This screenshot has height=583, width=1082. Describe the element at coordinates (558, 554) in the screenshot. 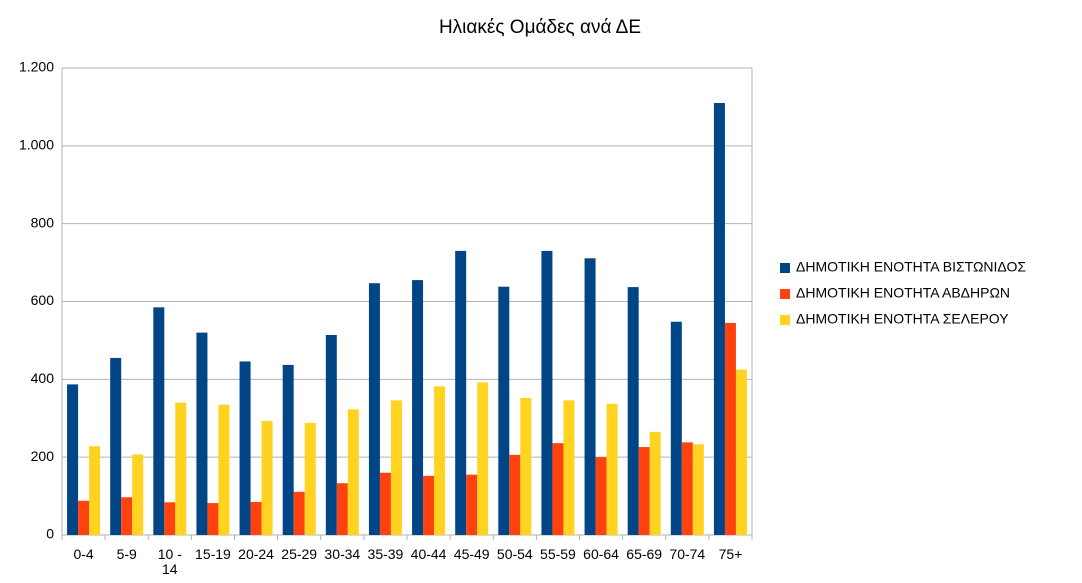

I see `x-tick-label: 55-59` at that location.